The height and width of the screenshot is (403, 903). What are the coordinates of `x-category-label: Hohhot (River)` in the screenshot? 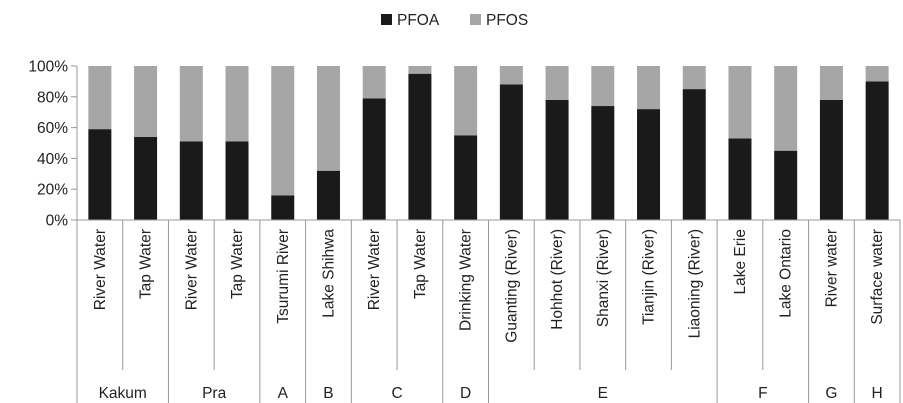 It's located at (557, 279).